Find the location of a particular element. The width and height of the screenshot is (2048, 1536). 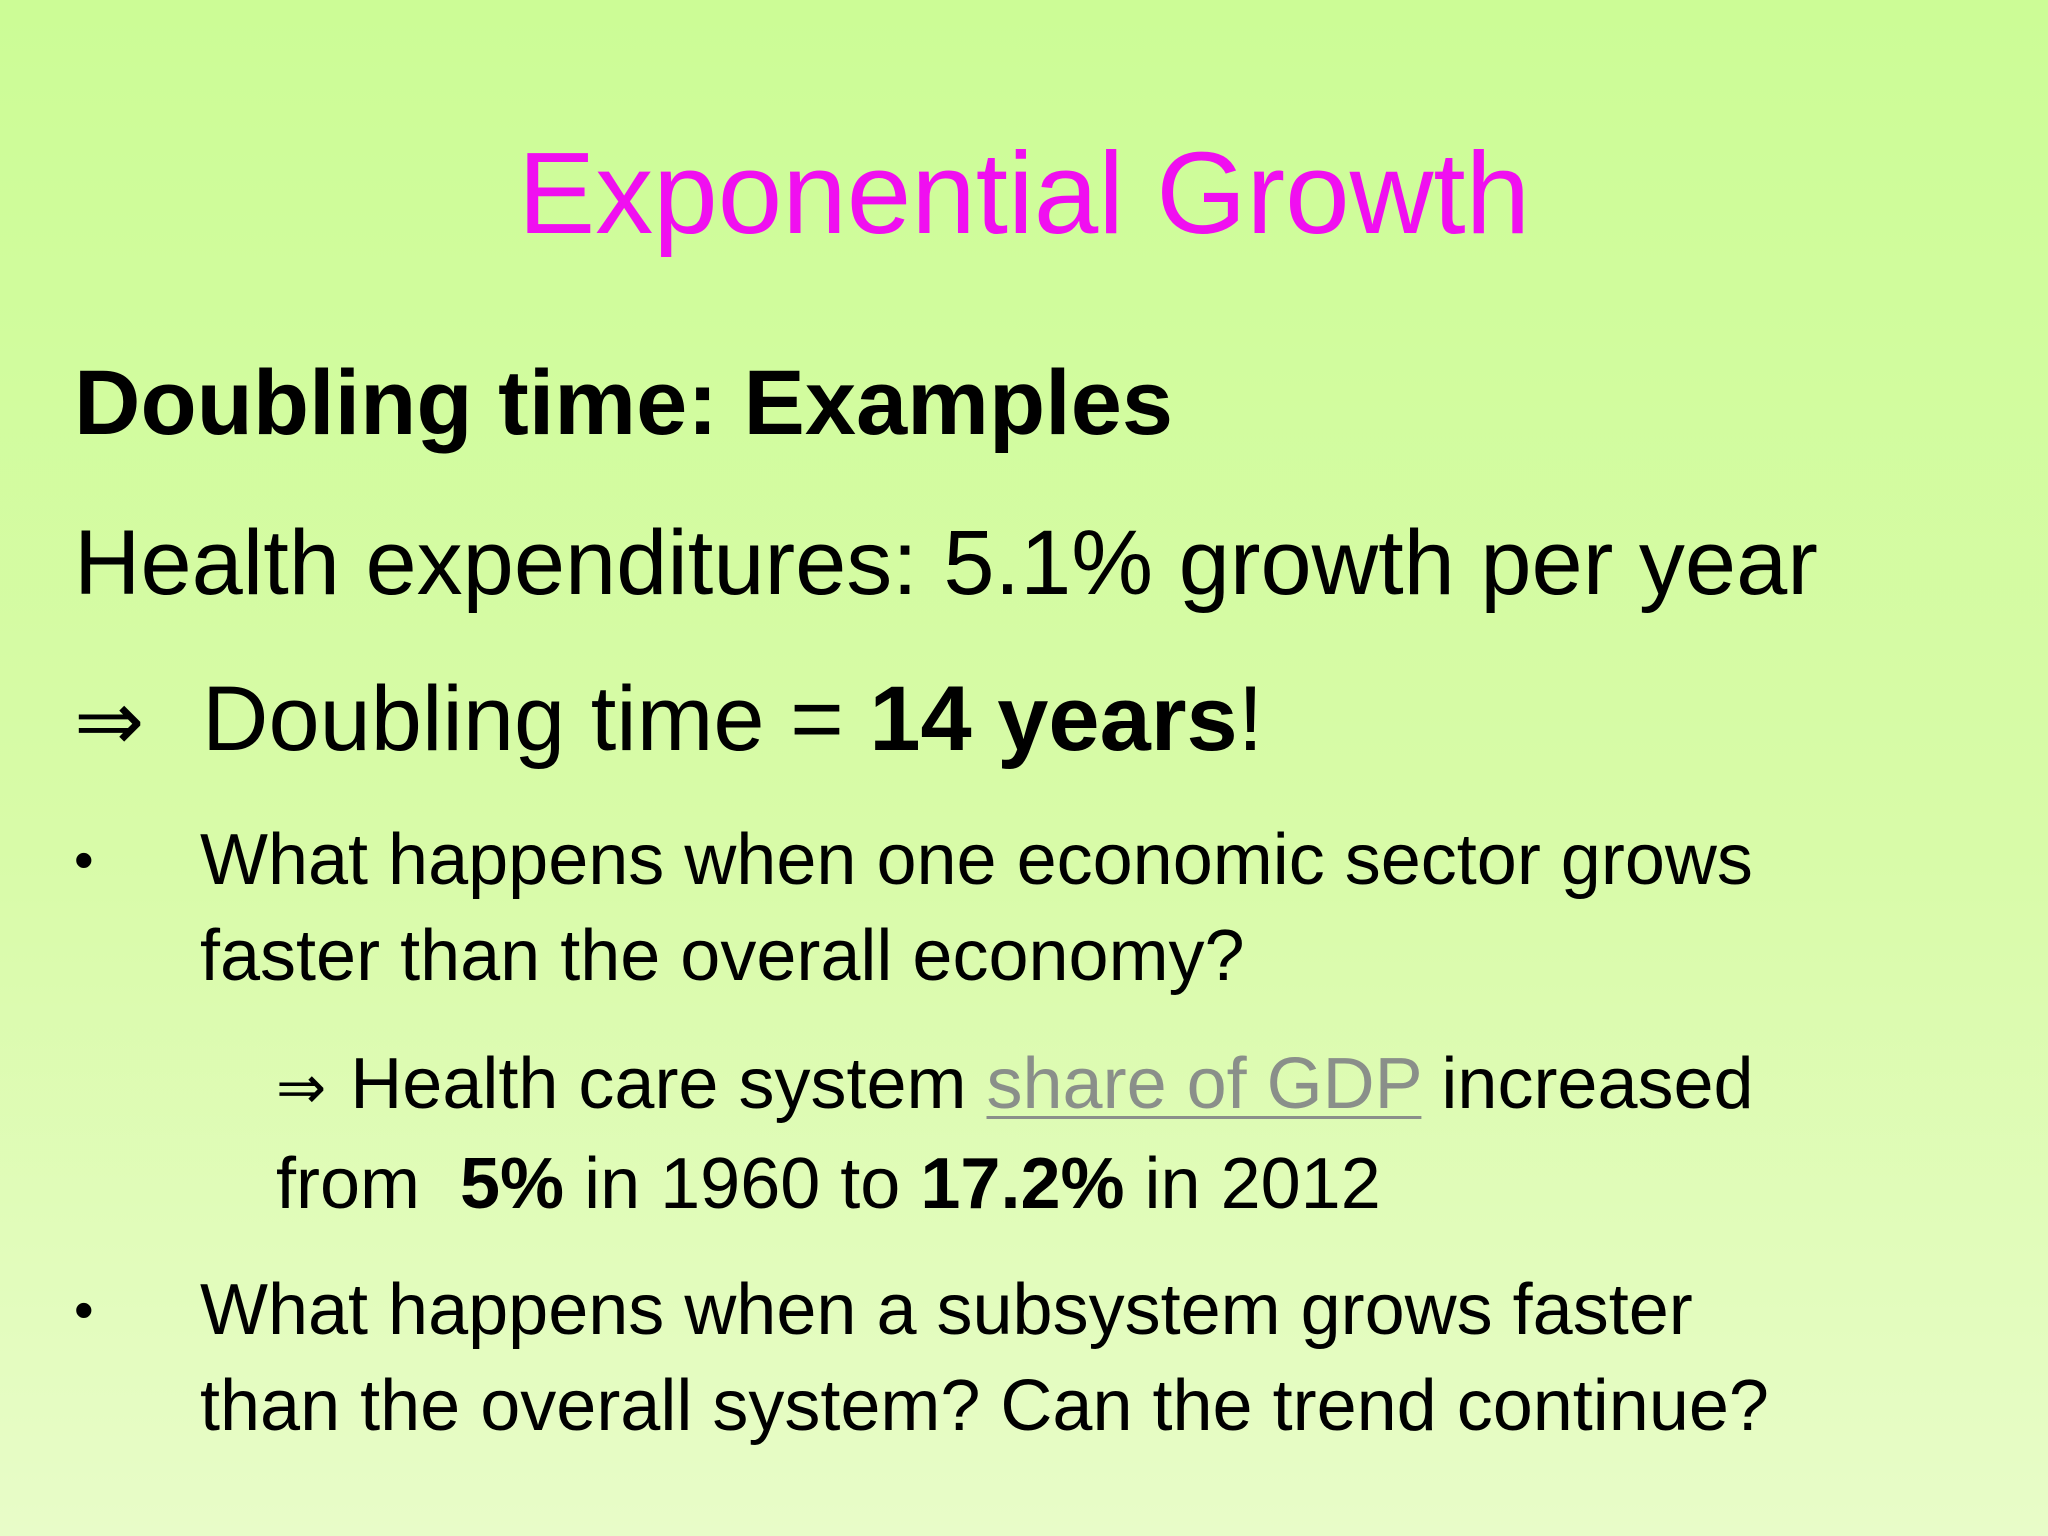

slide-title: Exponential Growth is located at coordinates (1024, 193).